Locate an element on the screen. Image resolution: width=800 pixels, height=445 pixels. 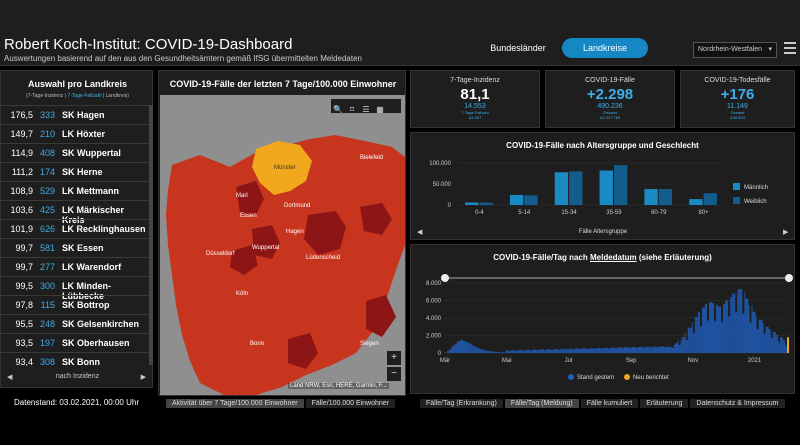
chart-tab: Fälle/Tag (Meldung) is located at coordinates (541, 403).